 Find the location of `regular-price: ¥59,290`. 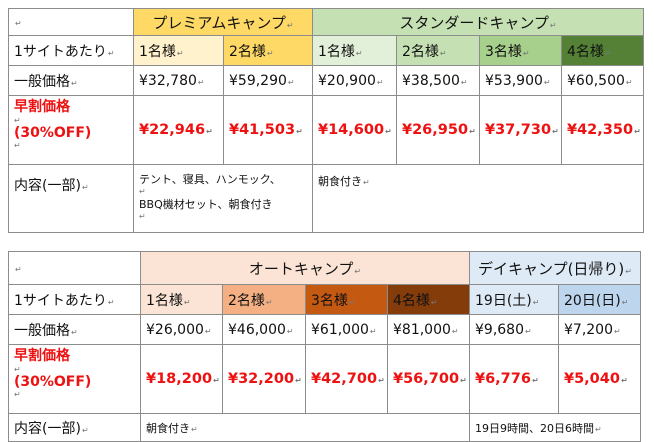

regular-price: ¥59,290 is located at coordinates (268, 80).